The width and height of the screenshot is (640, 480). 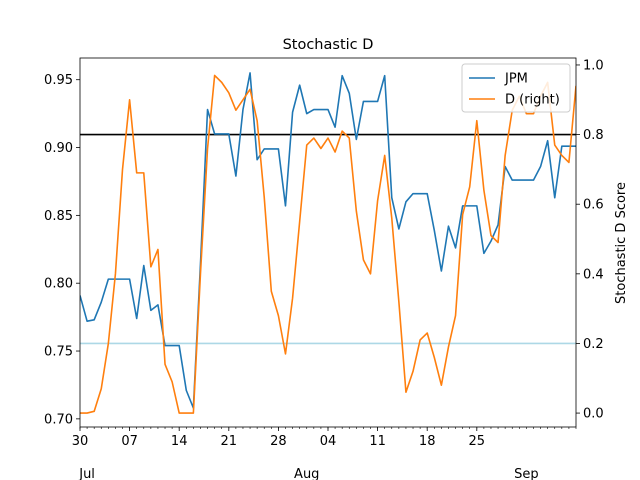 What do you see at coordinates (593, 344) in the screenshot?
I see `y-right-tick-label: 0.2` at bounding box center [593, 344].